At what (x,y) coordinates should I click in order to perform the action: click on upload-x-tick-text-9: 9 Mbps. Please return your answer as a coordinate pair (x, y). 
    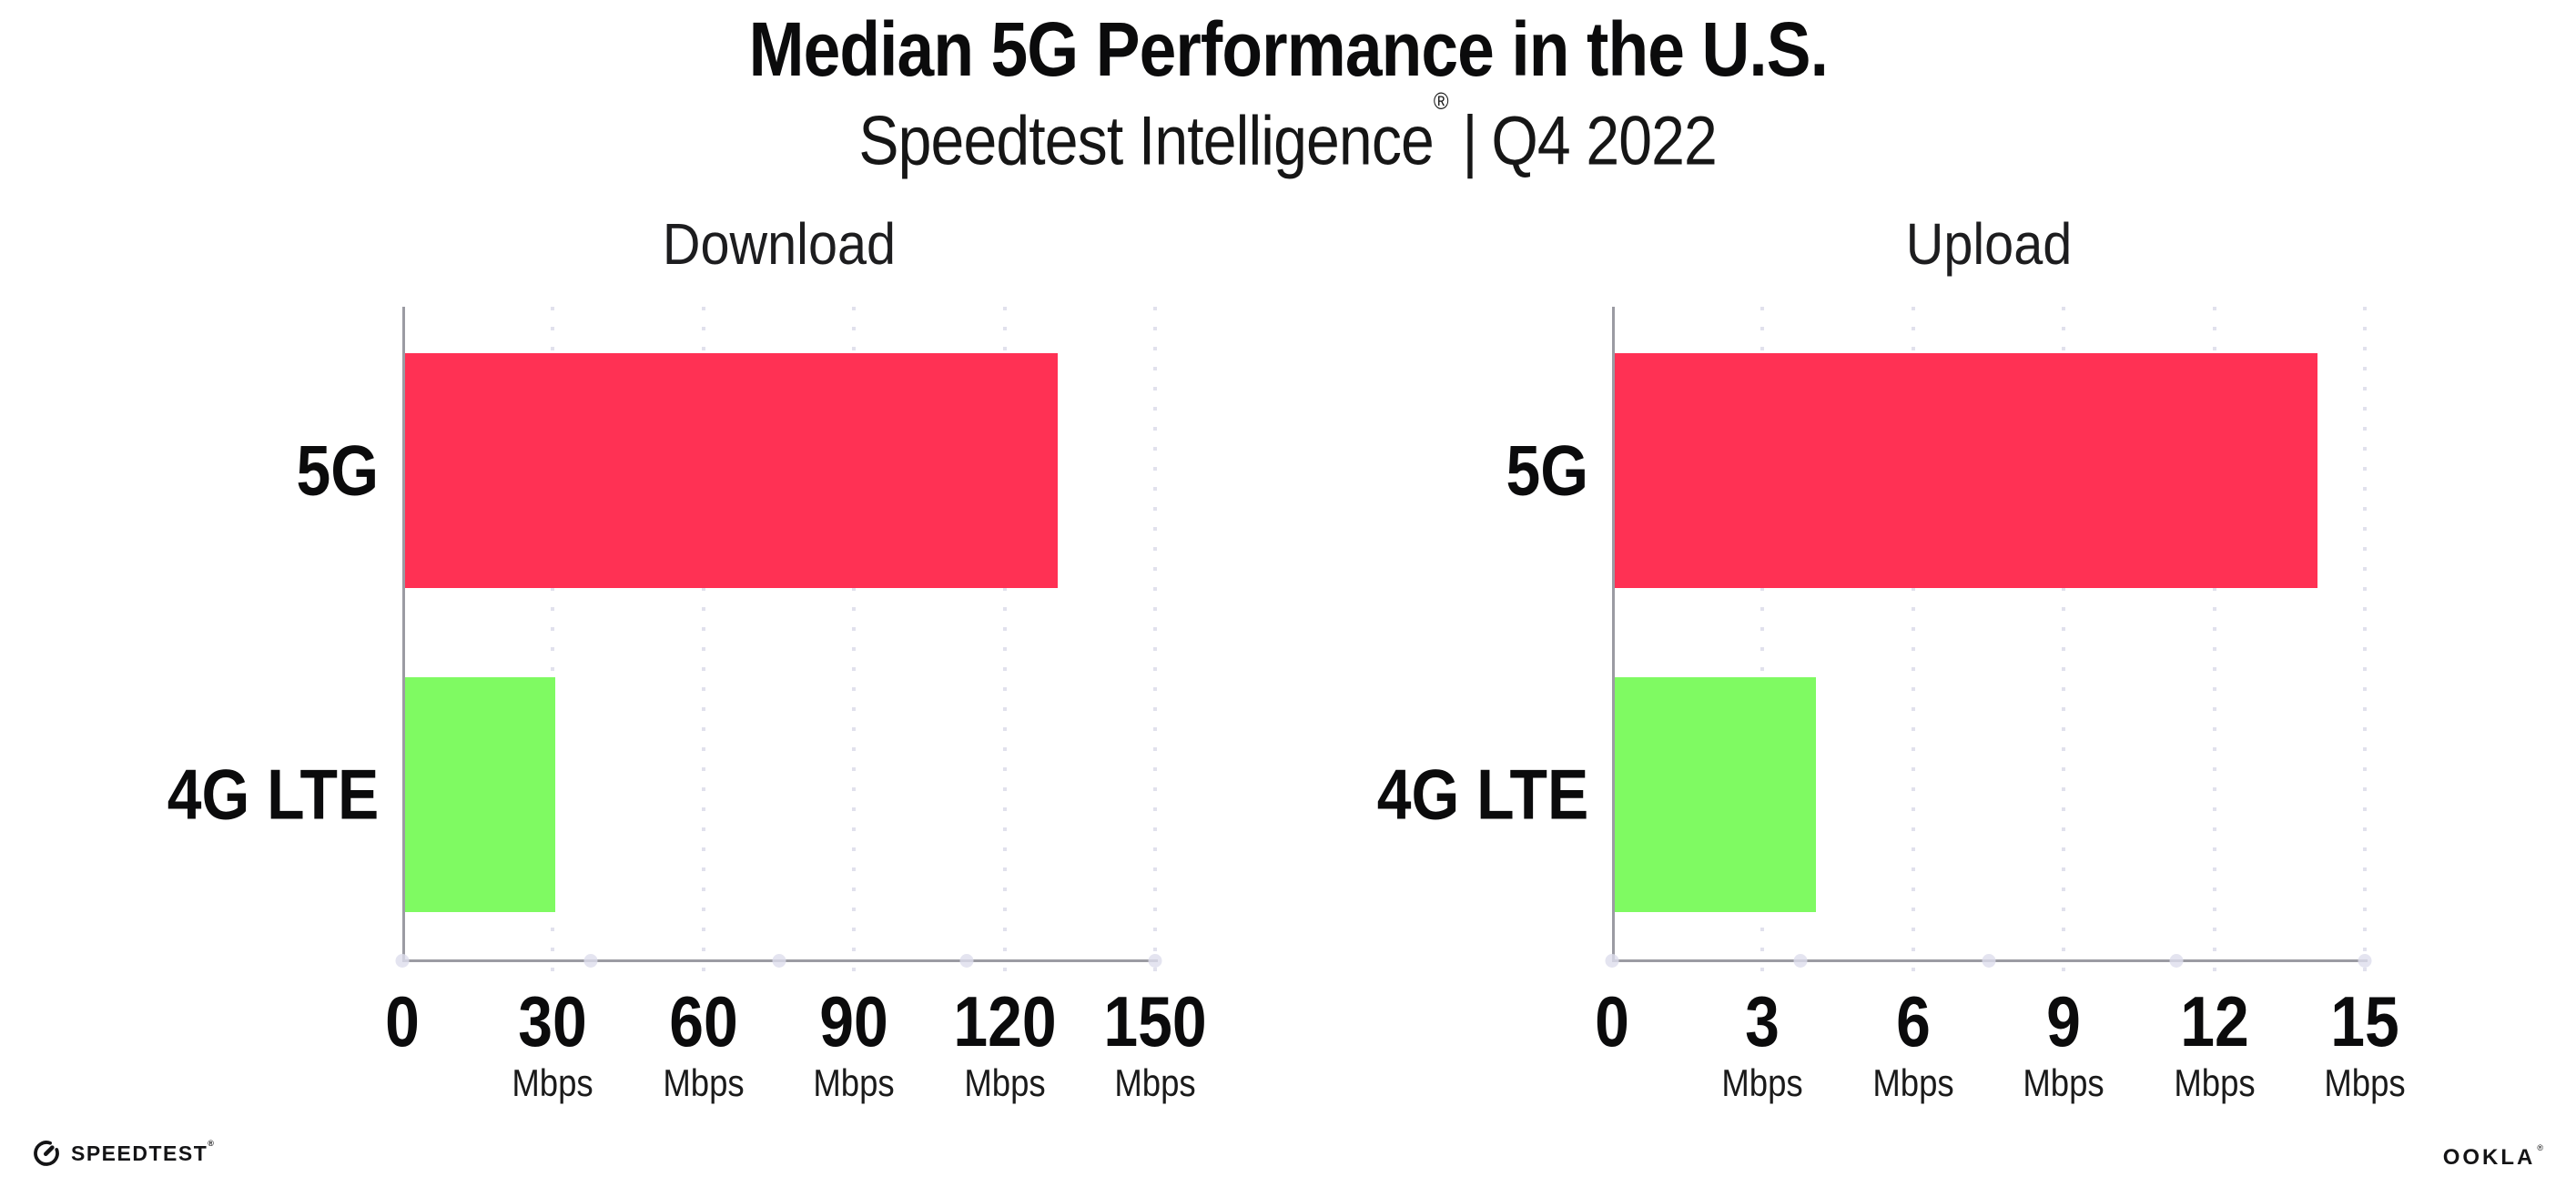
    Looking at the image, I should click on (2063, 1045).